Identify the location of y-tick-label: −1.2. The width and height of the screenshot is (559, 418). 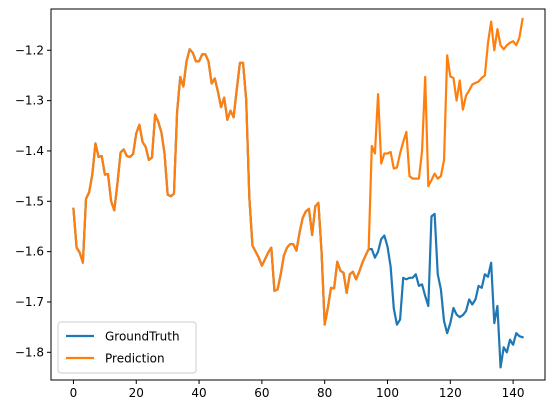
(29, 50).